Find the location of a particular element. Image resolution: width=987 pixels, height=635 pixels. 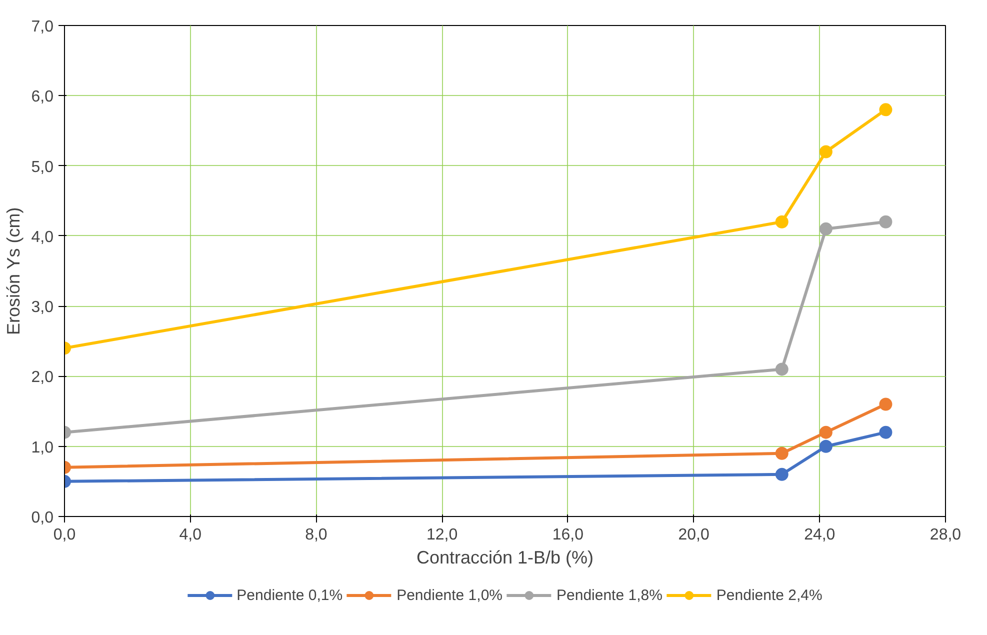

y-tick-label: 2,0 is located at coordinates (42, 377).